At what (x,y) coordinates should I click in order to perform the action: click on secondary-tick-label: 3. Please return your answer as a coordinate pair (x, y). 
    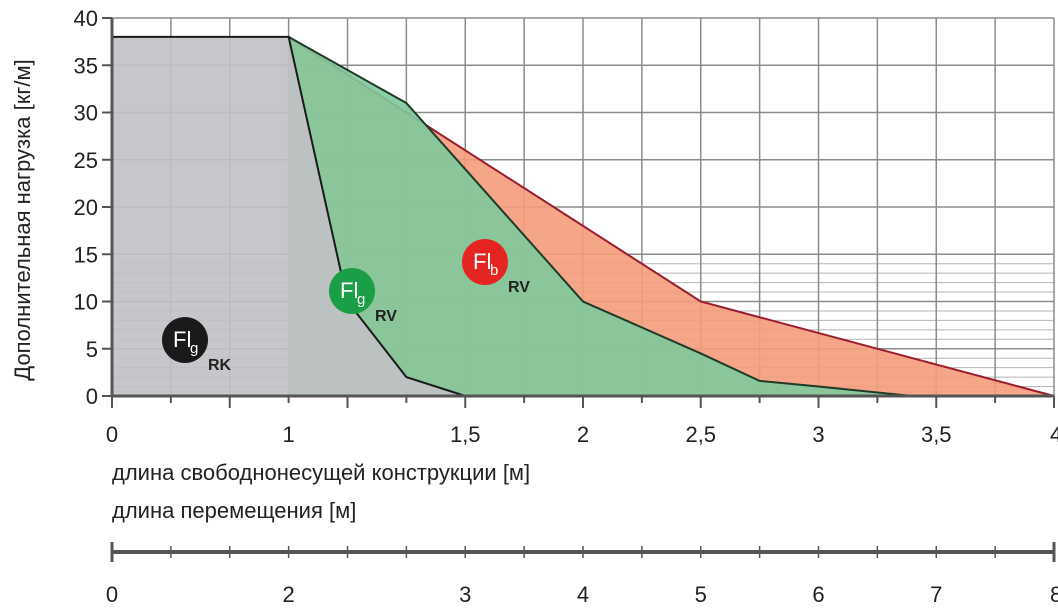
    Looking at the image, I should click on (465, 594).